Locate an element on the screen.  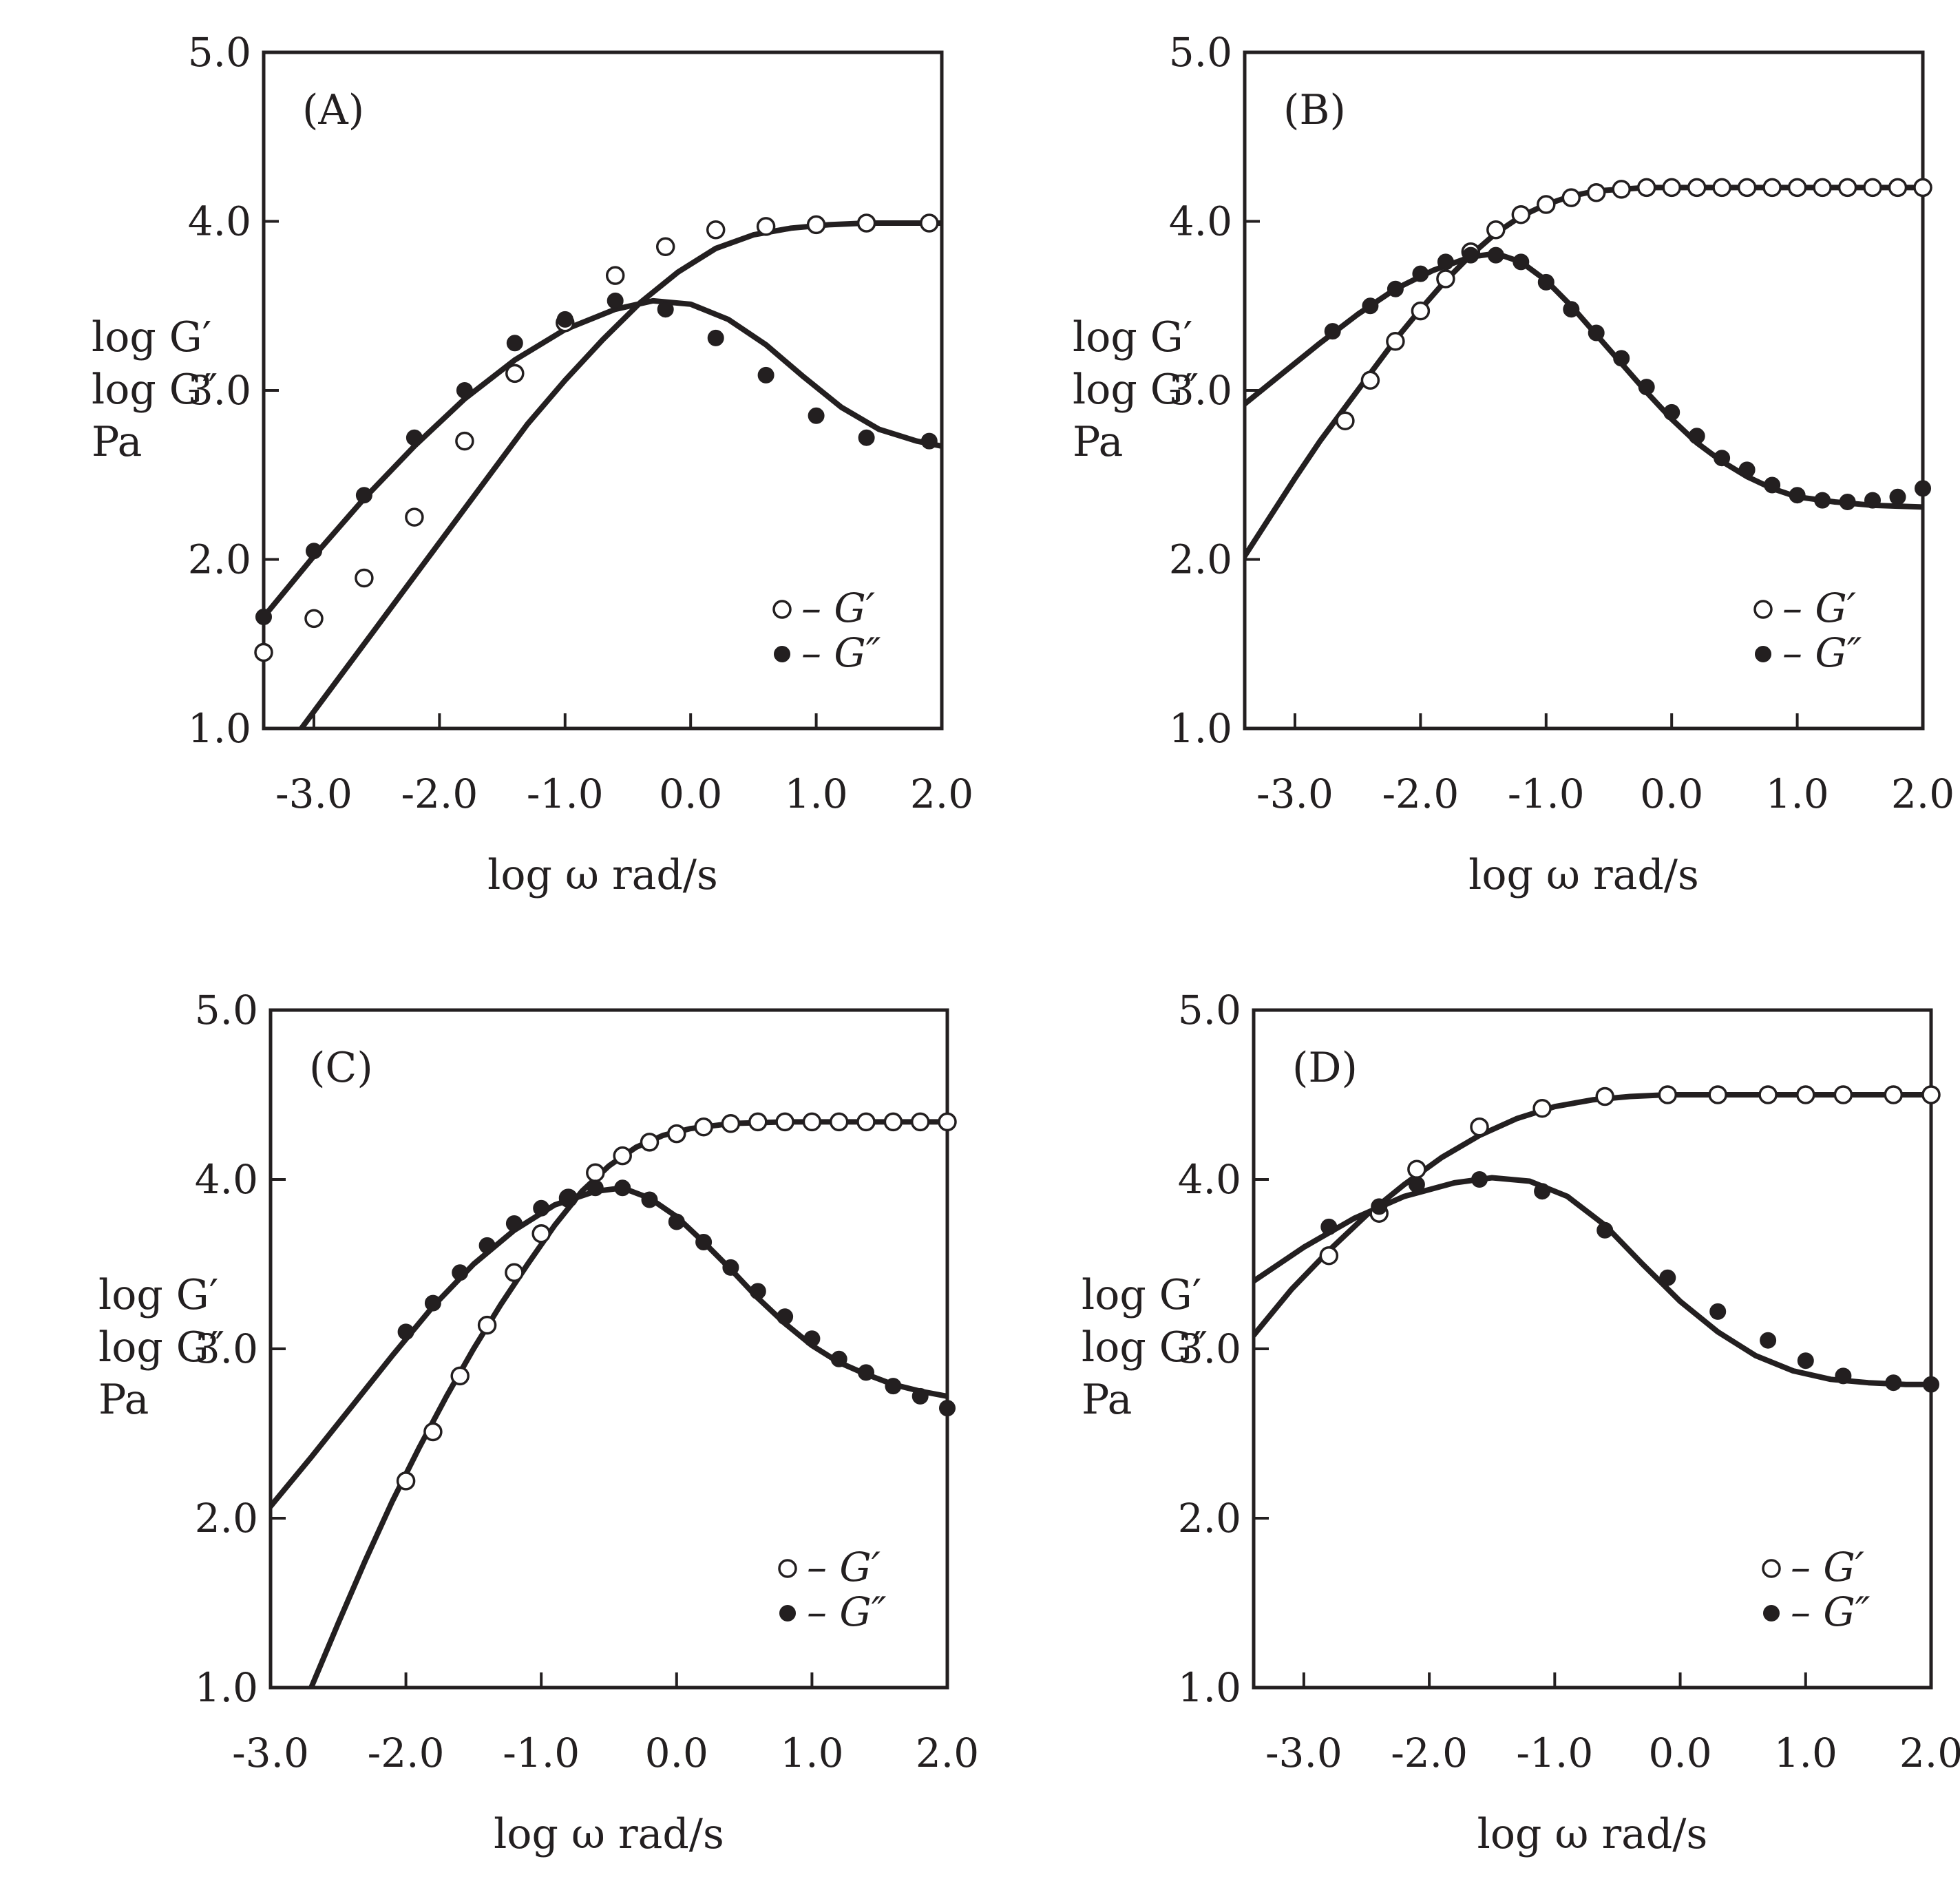
x-tick-label: 2.0 is located at coordinates (1929, 1753).